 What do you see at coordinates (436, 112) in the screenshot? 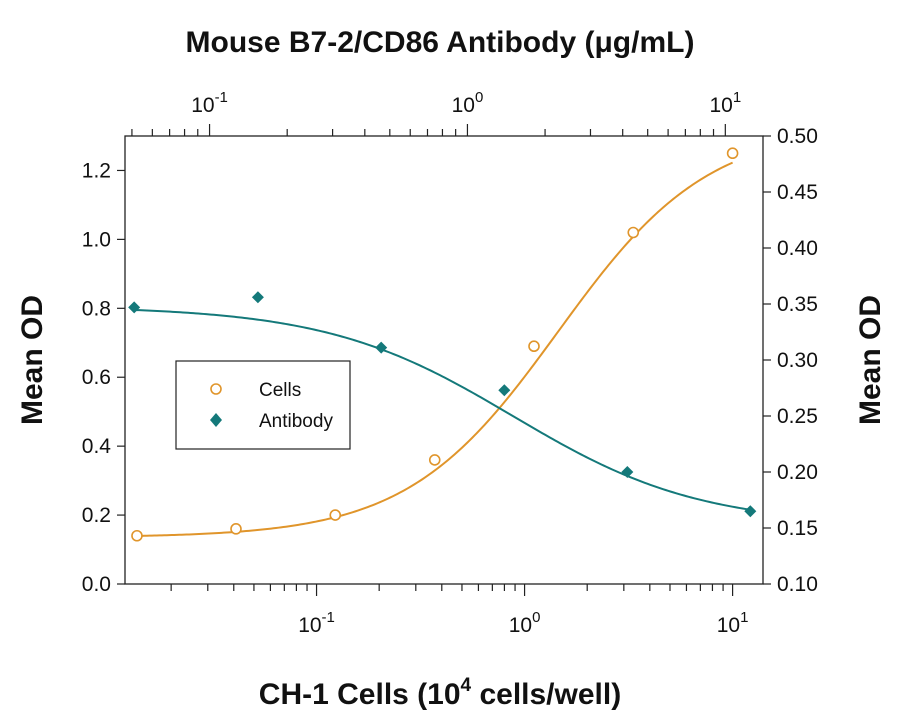
I see `top-x-axis: 10⁻¹ 10⁰ 10¹` at bounding box center [436, 112].